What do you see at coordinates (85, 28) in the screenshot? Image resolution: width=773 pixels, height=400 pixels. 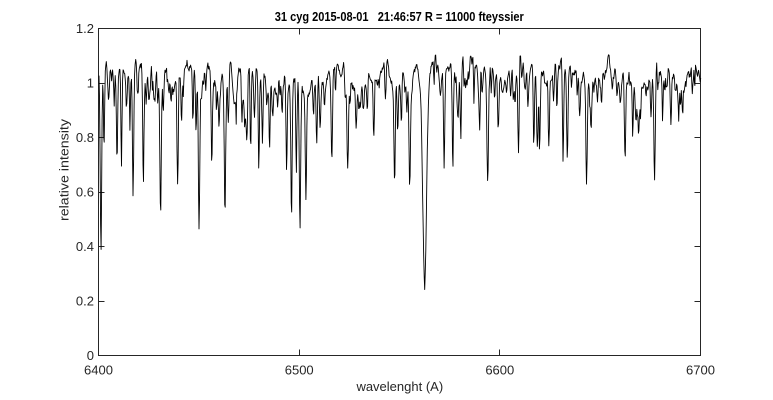 I see `svg-text: 1.2` at bounding box center [85, 28].